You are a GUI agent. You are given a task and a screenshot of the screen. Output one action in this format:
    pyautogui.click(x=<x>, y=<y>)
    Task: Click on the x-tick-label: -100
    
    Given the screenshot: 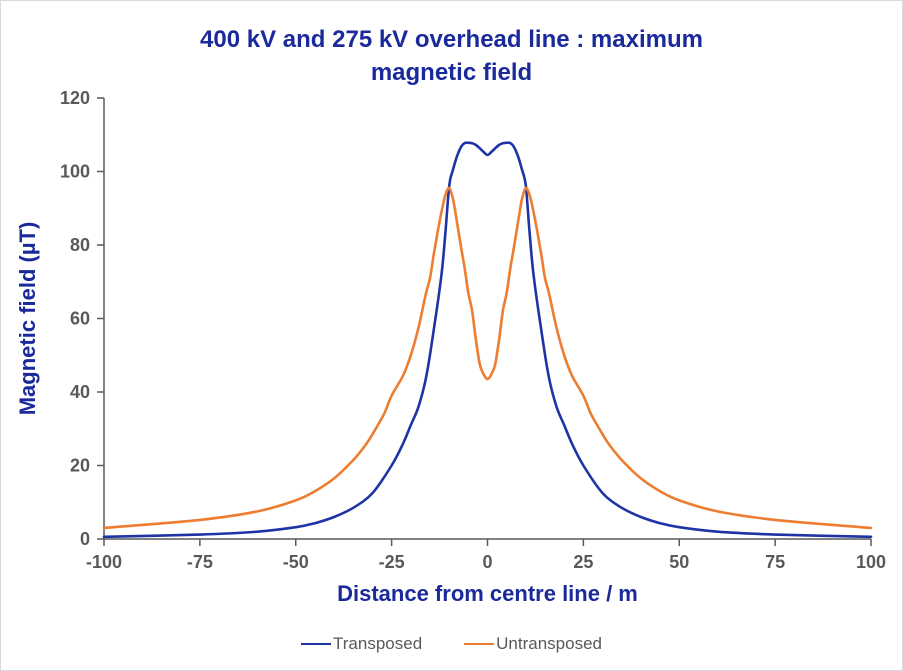 What is the action you would take?
    pyautogui.click(x=104, y=562)
    